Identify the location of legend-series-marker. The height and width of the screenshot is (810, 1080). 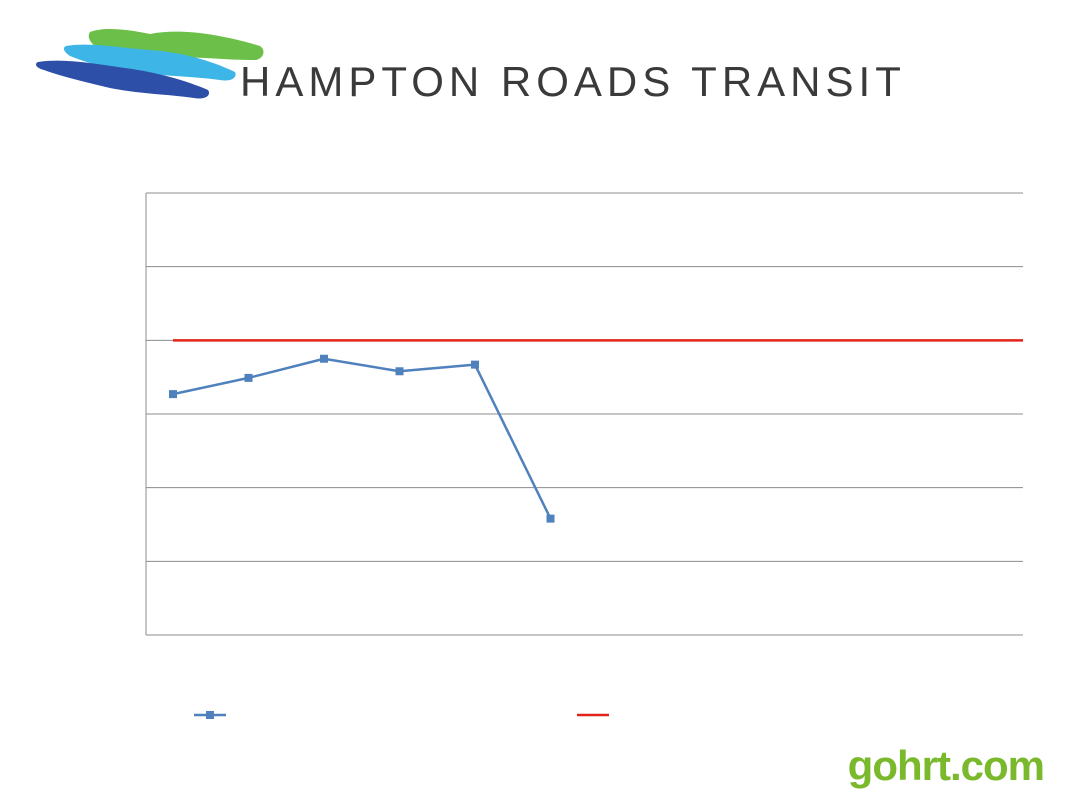
(210, 715).